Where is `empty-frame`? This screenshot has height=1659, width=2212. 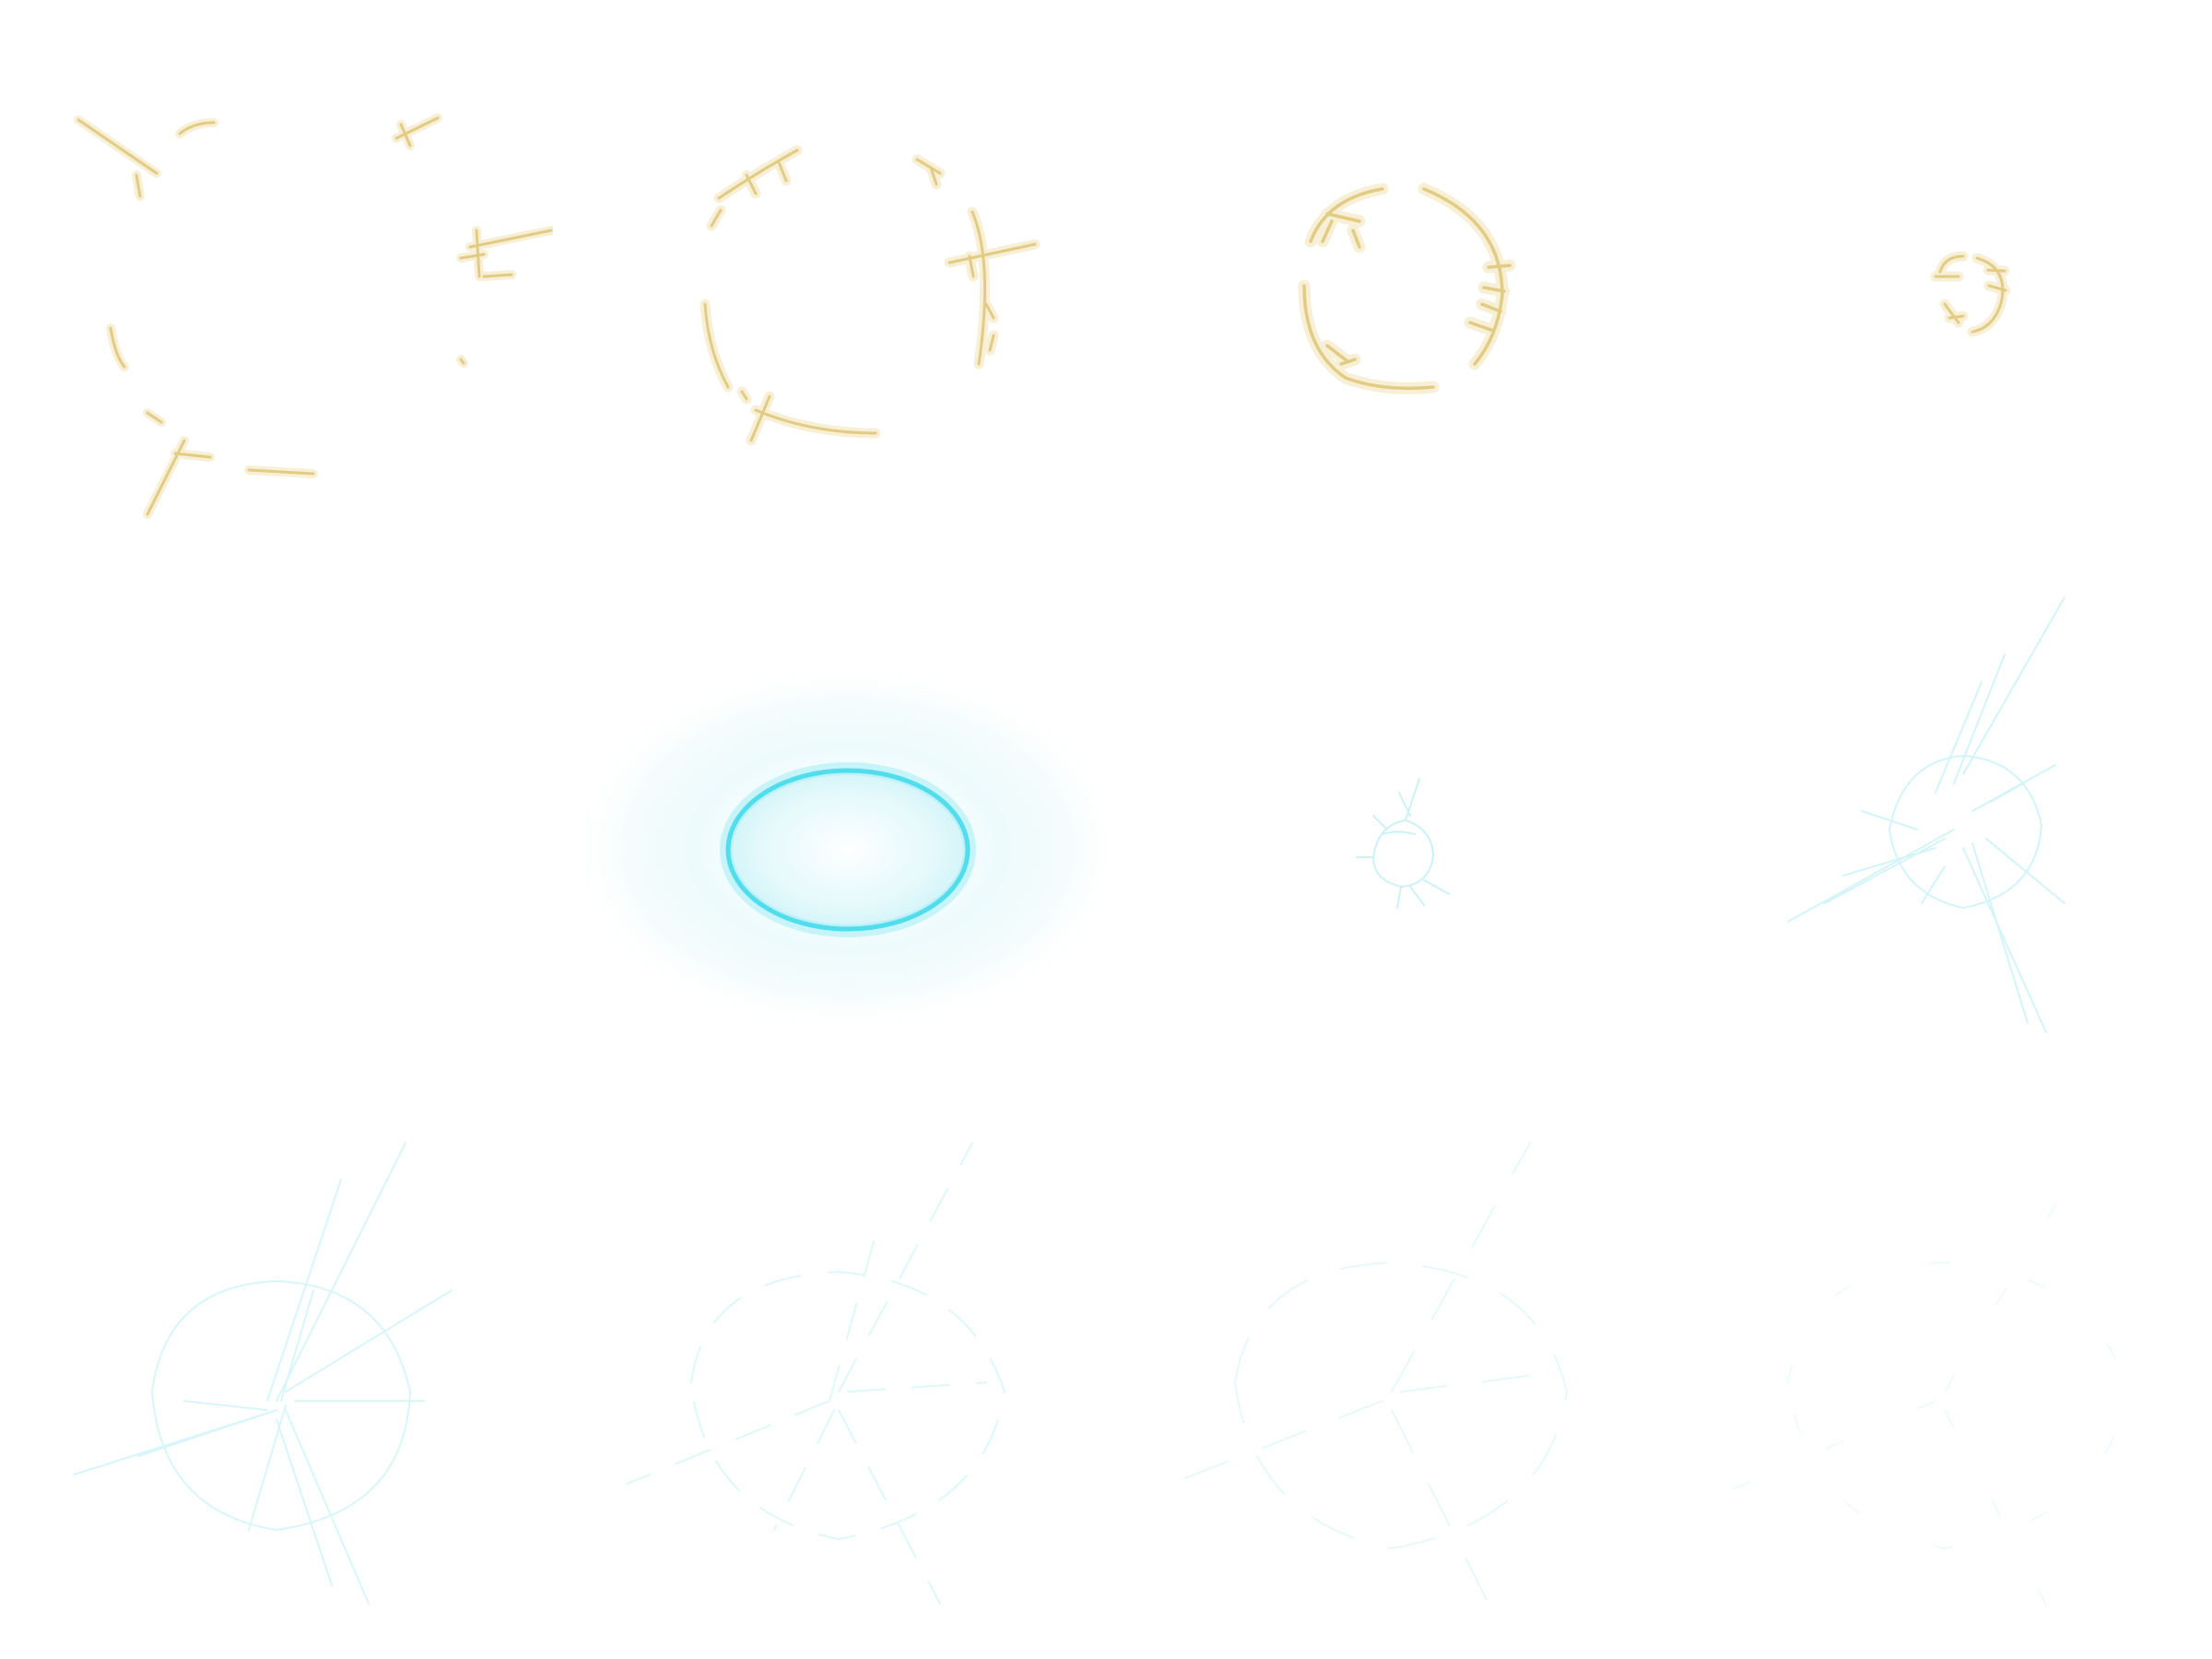
empty-frame is located at coordinates (276, 829).